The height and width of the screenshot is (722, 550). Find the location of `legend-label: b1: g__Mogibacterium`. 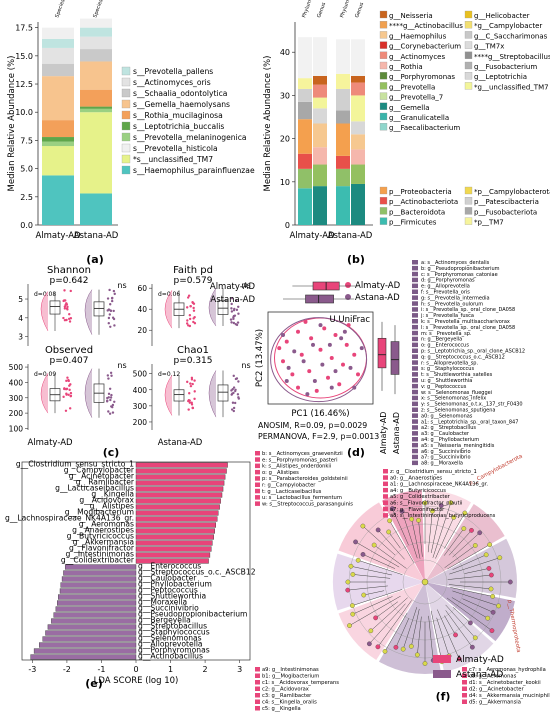

legend-label: b1: g__Mogibacterium is located at coordinates (290, 677).